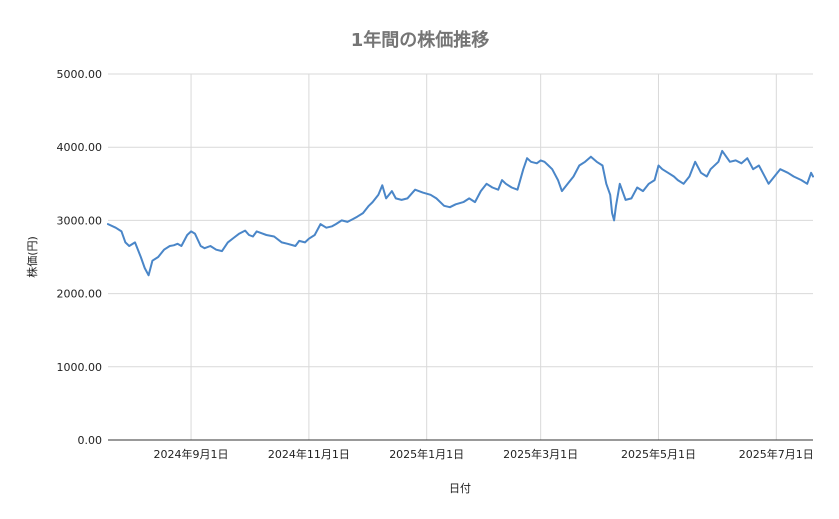 The width and height of the screenshot is (839, 519). Describe the element at coordinates (80, 147) in the screenshot. I see `y-tick-label: 4000.00` at that location.